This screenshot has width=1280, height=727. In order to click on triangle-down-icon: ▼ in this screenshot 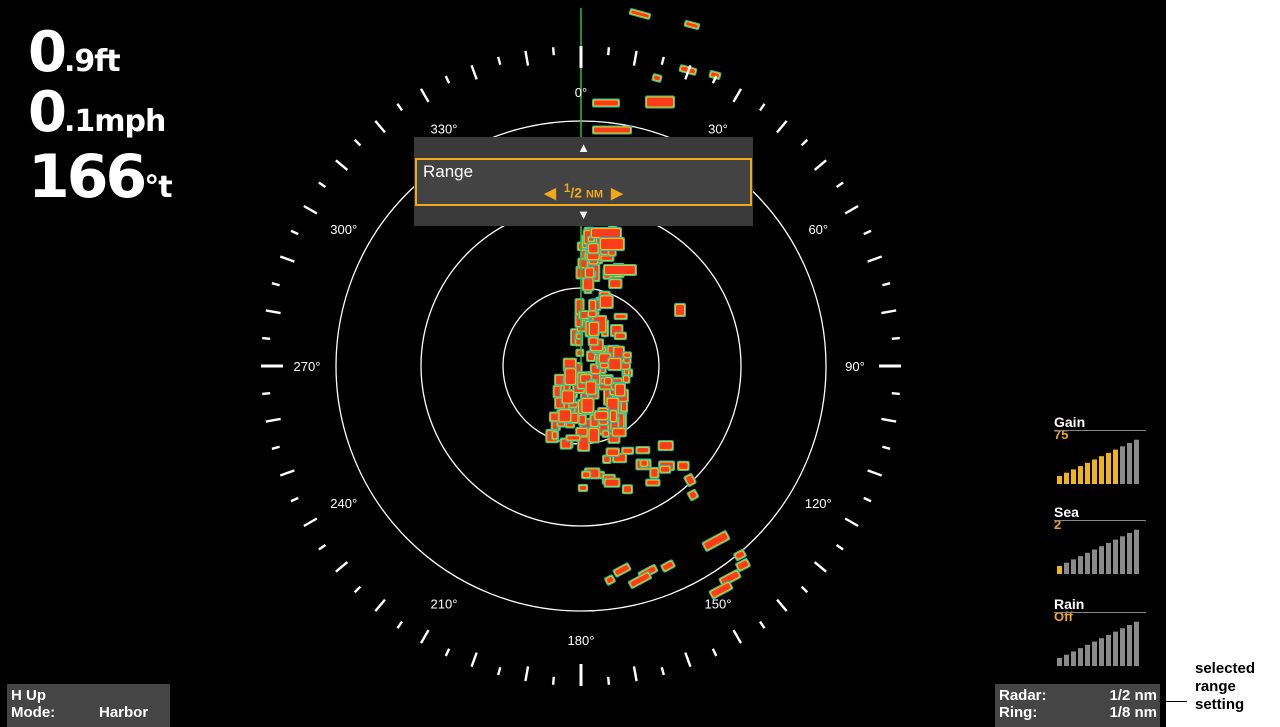, I will do `click(583, 215)`.